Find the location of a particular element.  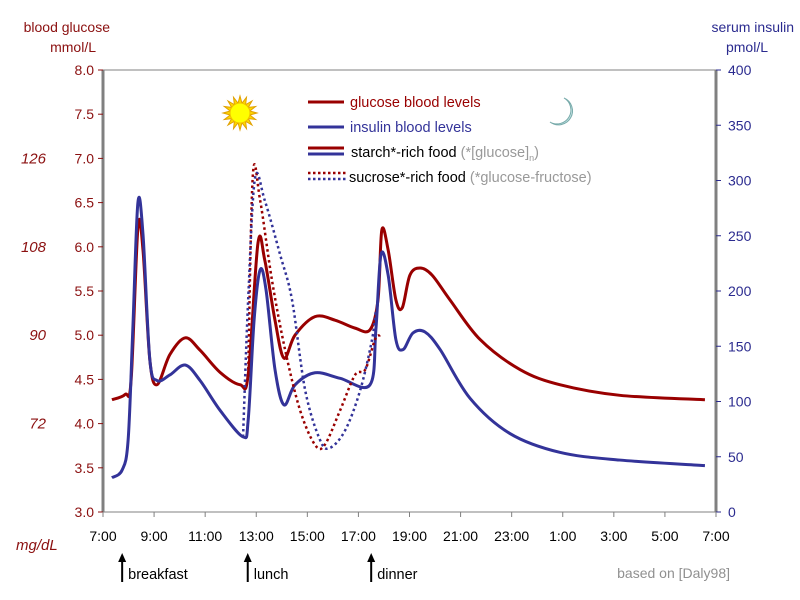

annotation-label-lunch: lunch is located at coordinates (271, 575).